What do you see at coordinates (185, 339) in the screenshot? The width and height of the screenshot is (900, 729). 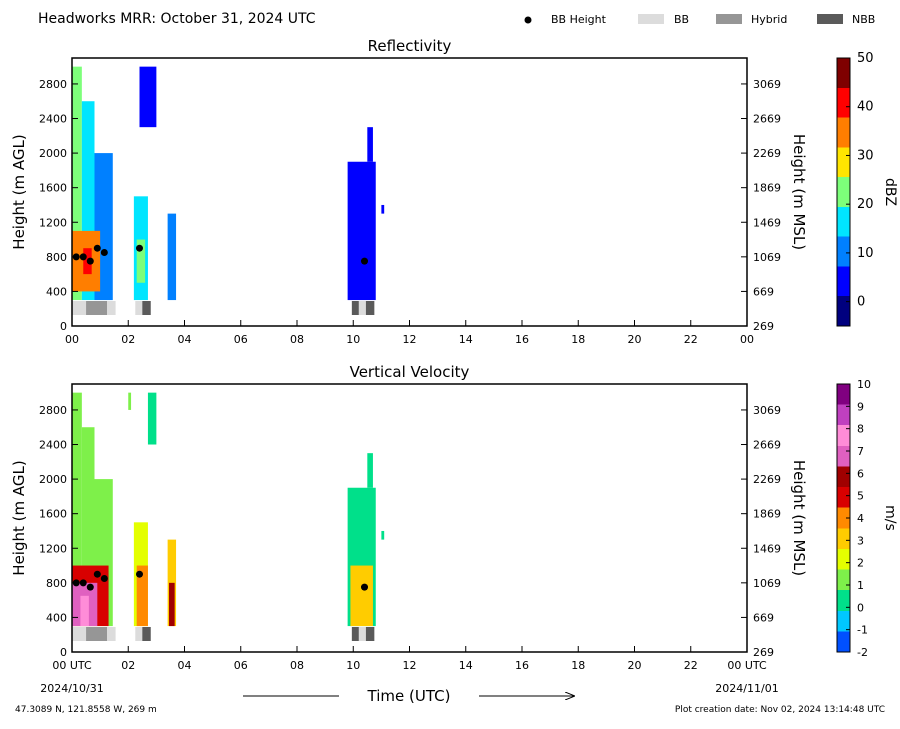 I see `x-tick-label: 04` at bounding box center [185, 339].